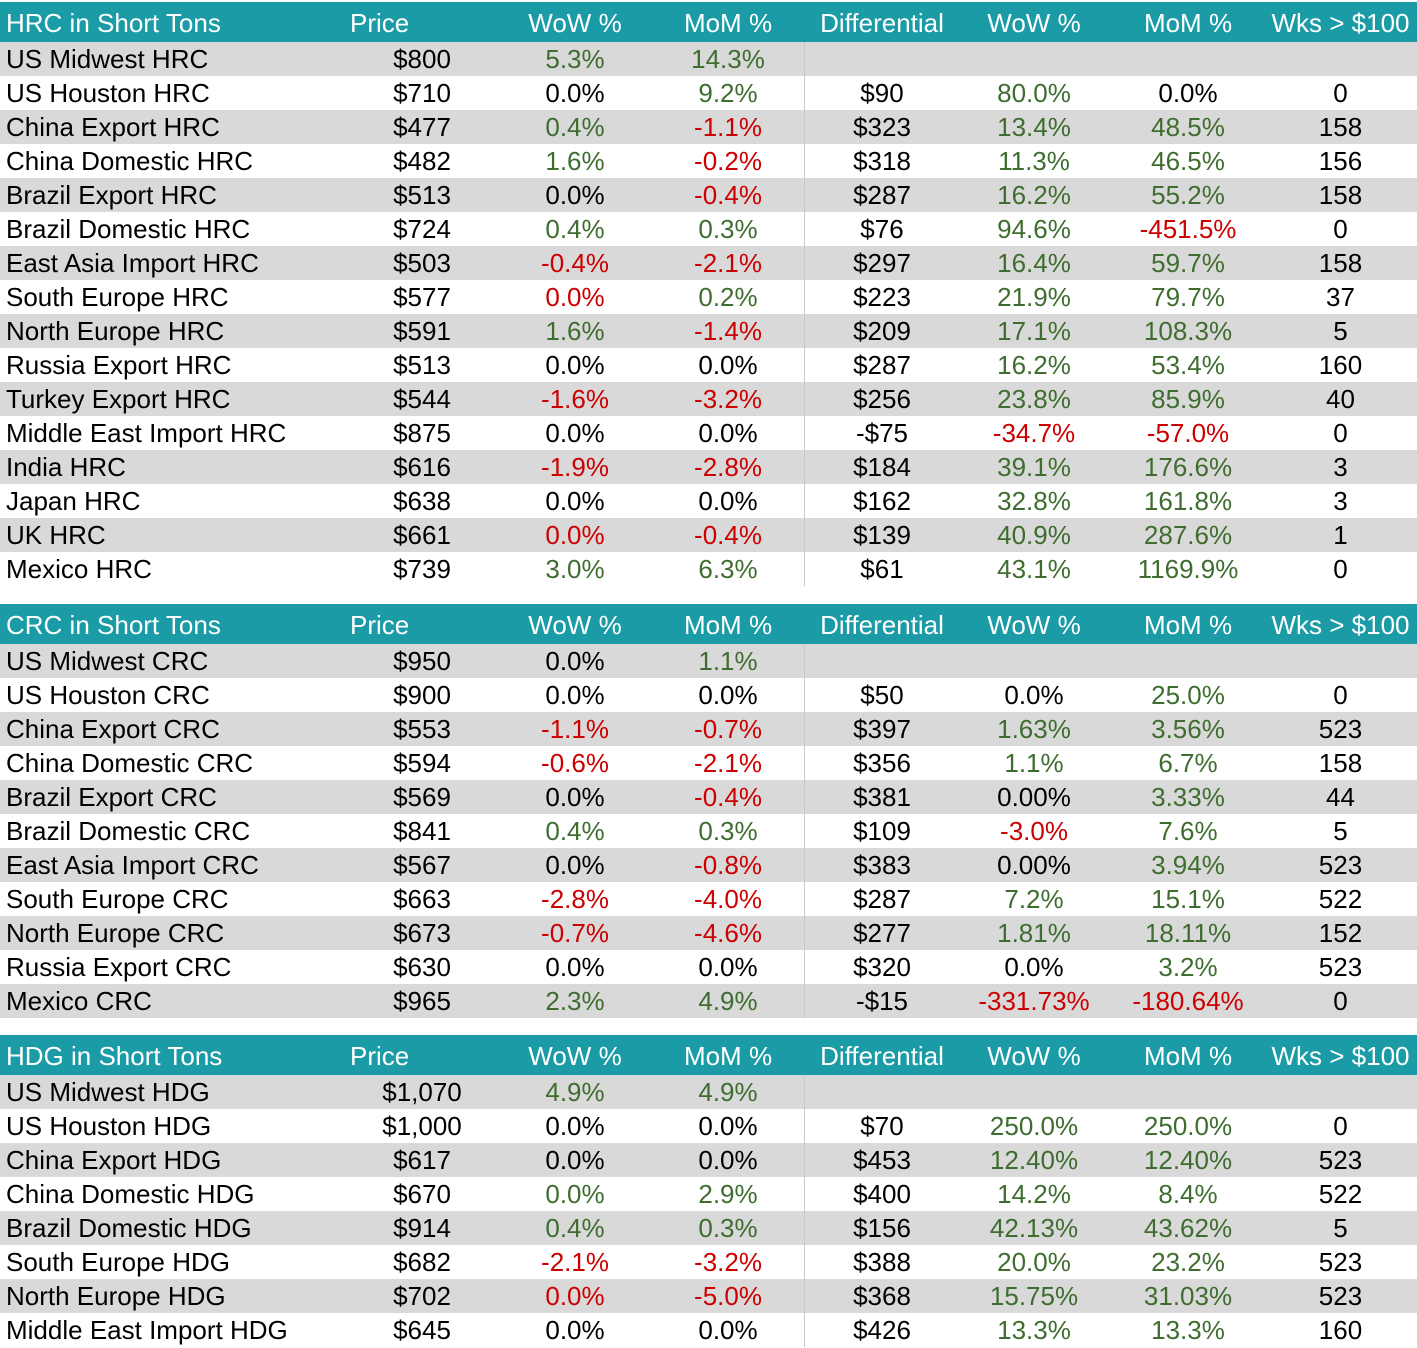 This screenshot has height=1348, width=1417. I want to click on weeks-over-100-cell: 44, so click(1340, 797).